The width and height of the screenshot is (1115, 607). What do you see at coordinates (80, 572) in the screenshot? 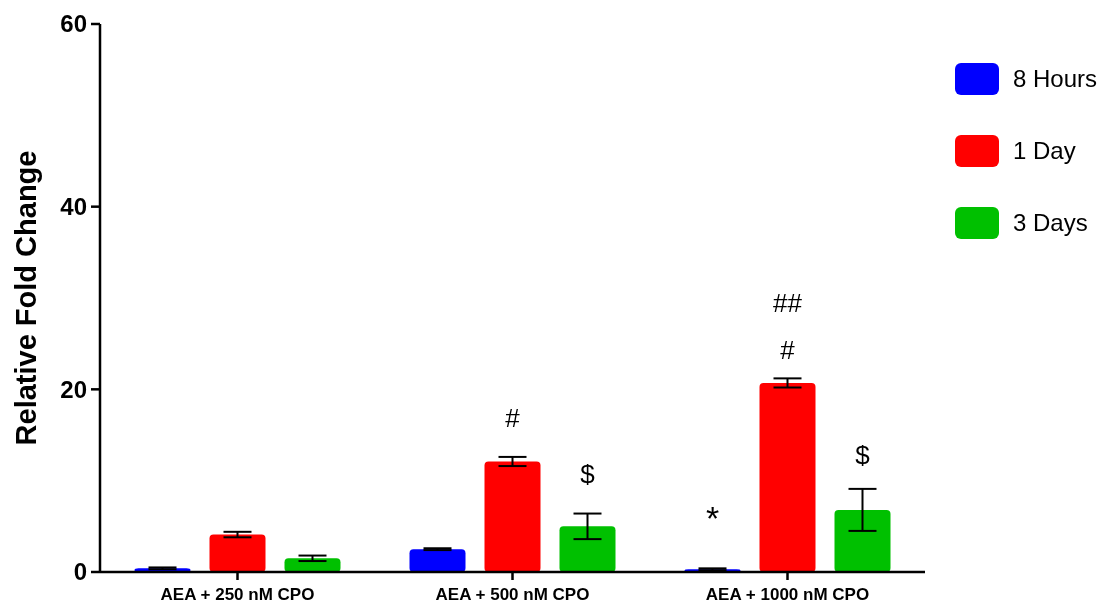
I see `y-tick-label: 0` at bounding box center [80, 572].